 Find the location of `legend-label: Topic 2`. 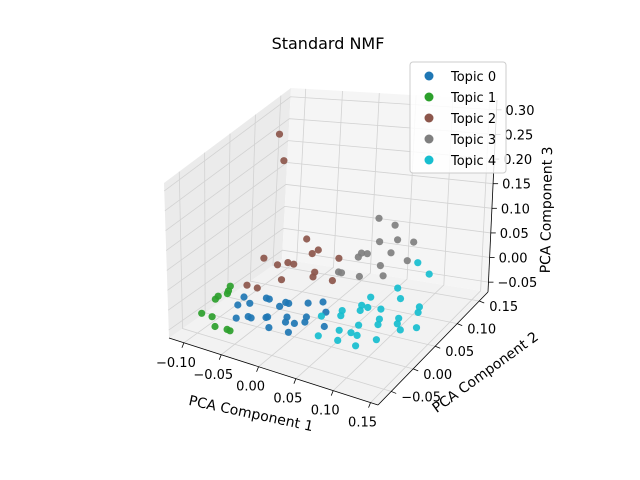

legend-label: Topic 2 is located at coordinates (473, 119).